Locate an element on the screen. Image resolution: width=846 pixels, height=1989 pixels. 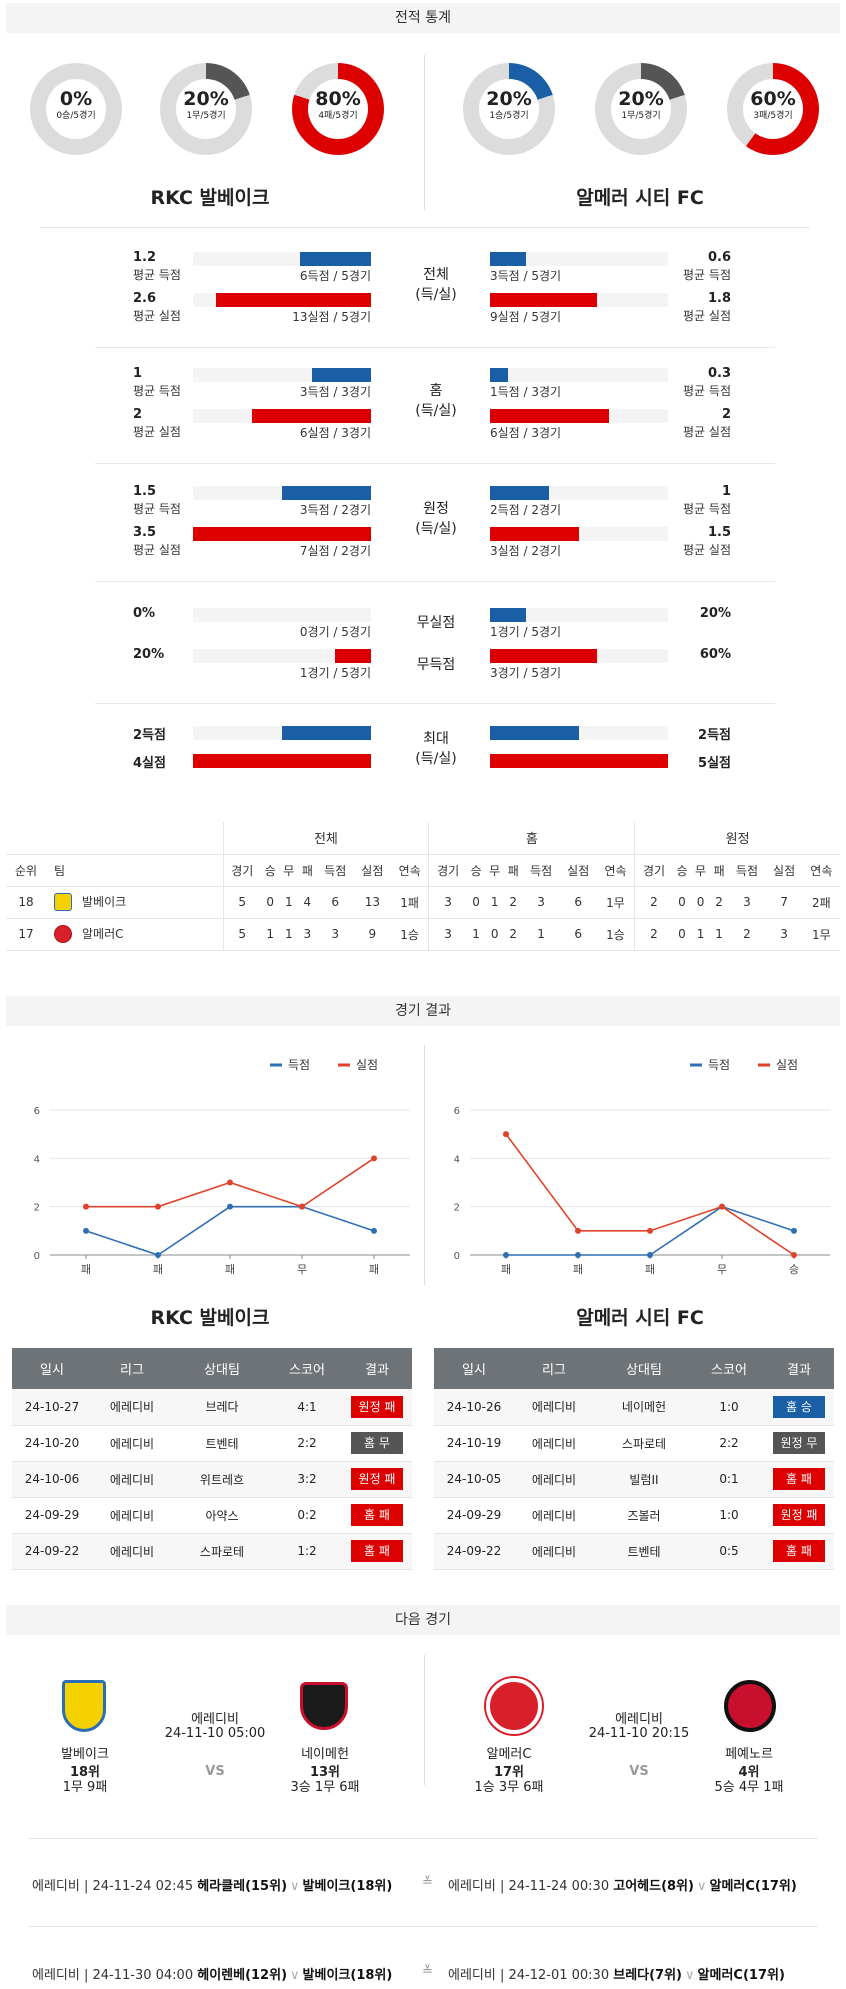
away-donut-1: 20% 1무/5경기 is located at coordinates (641, 109).